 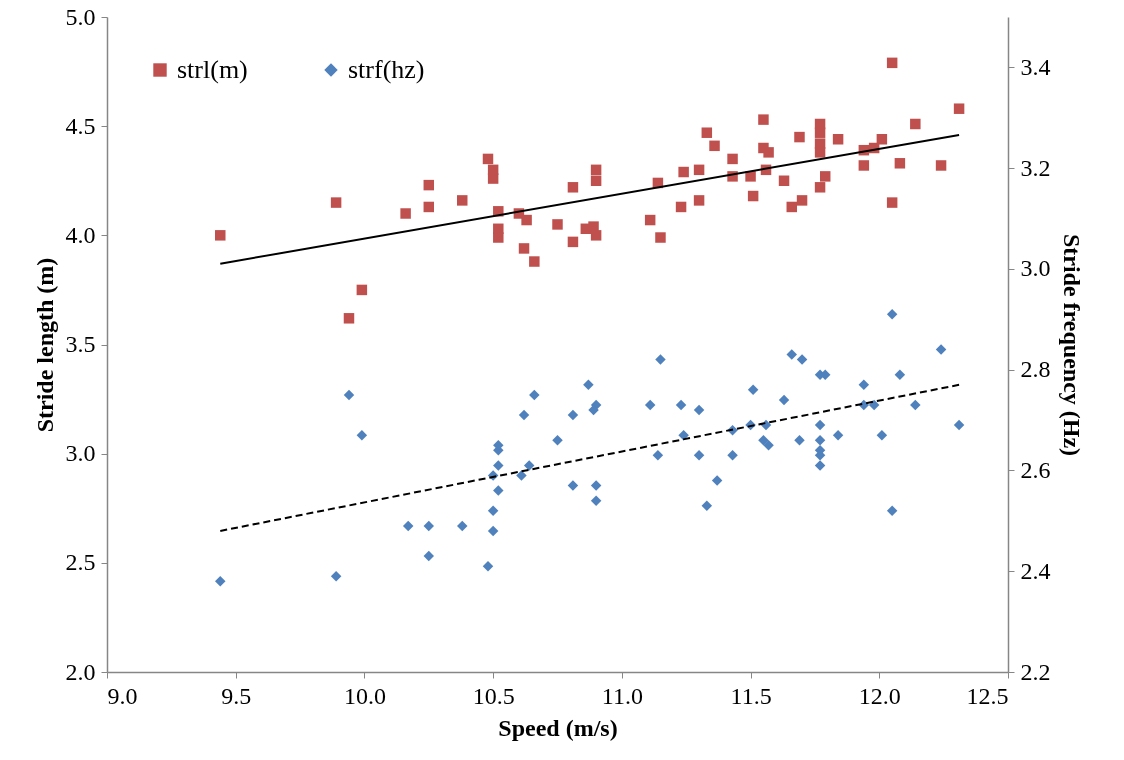 I want to click on legend-label: strf(hz), so click(x=386, y=69).